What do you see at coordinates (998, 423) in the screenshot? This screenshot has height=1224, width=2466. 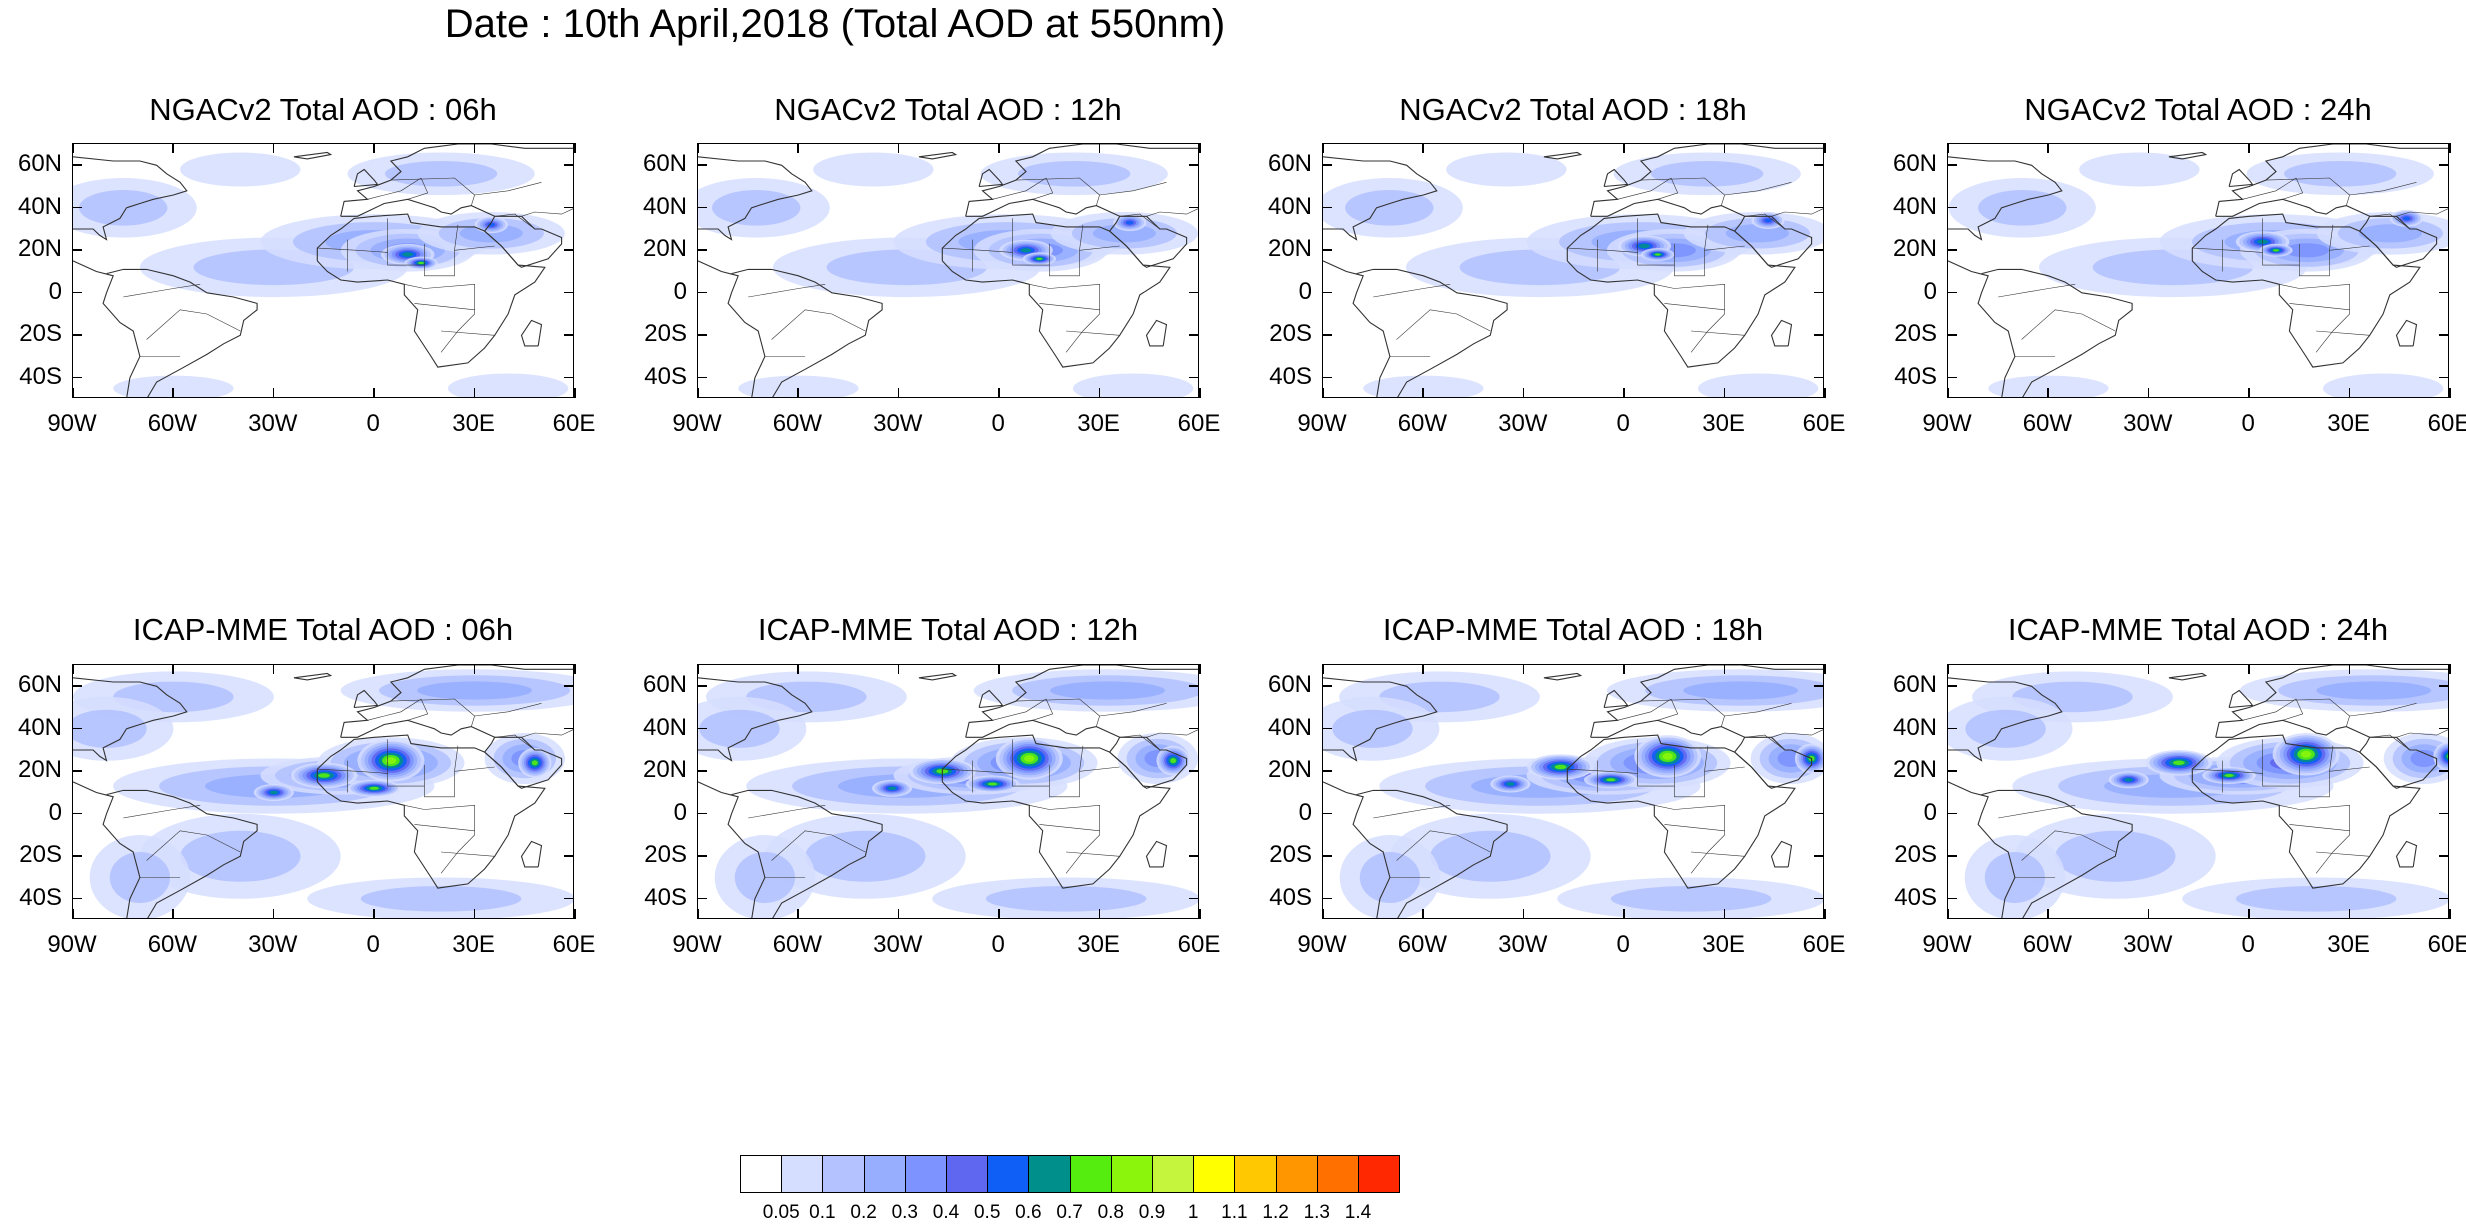 I see `lon-label: 0` at bounding box center [998, 423].